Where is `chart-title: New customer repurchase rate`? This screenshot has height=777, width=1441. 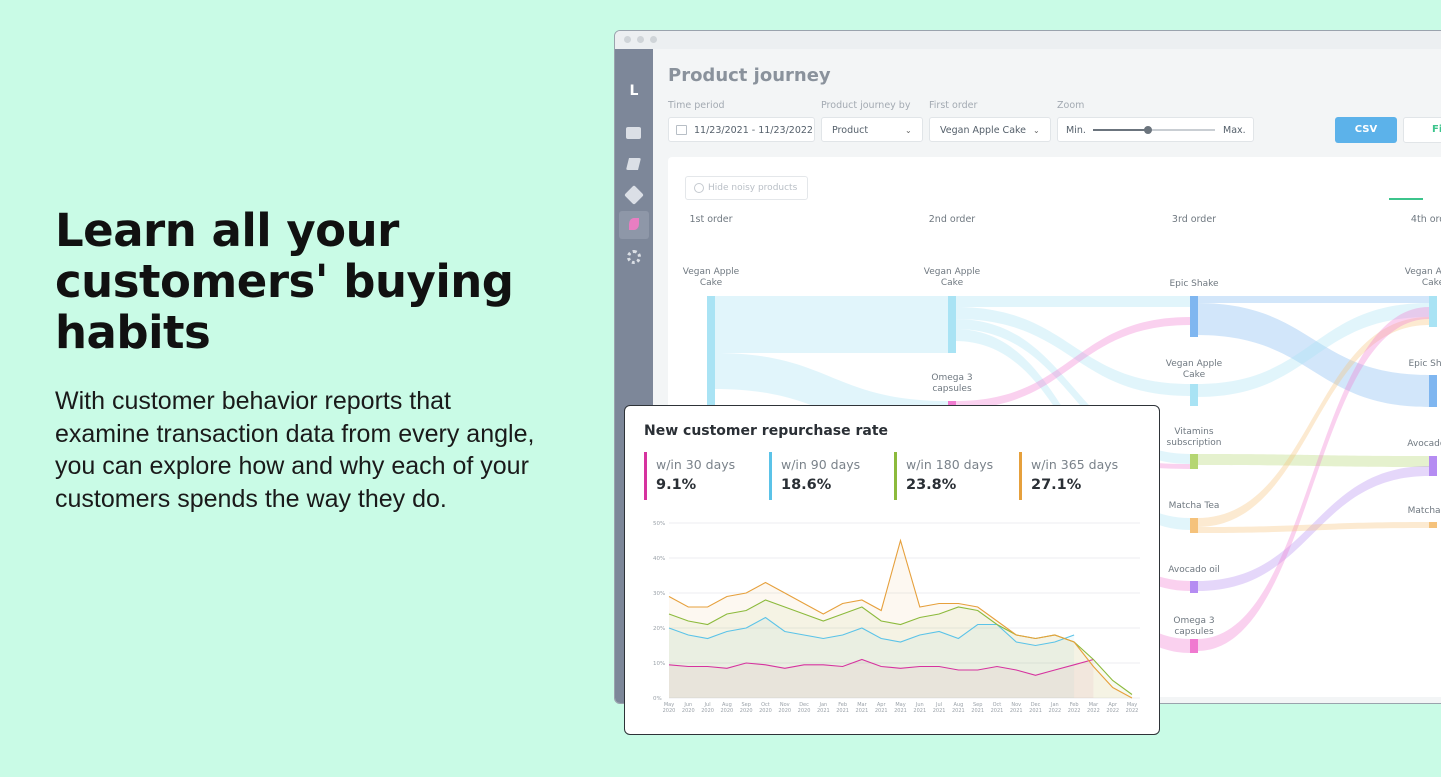 chart-title: New customer repurchase rate is located at coordinates (766, 431).